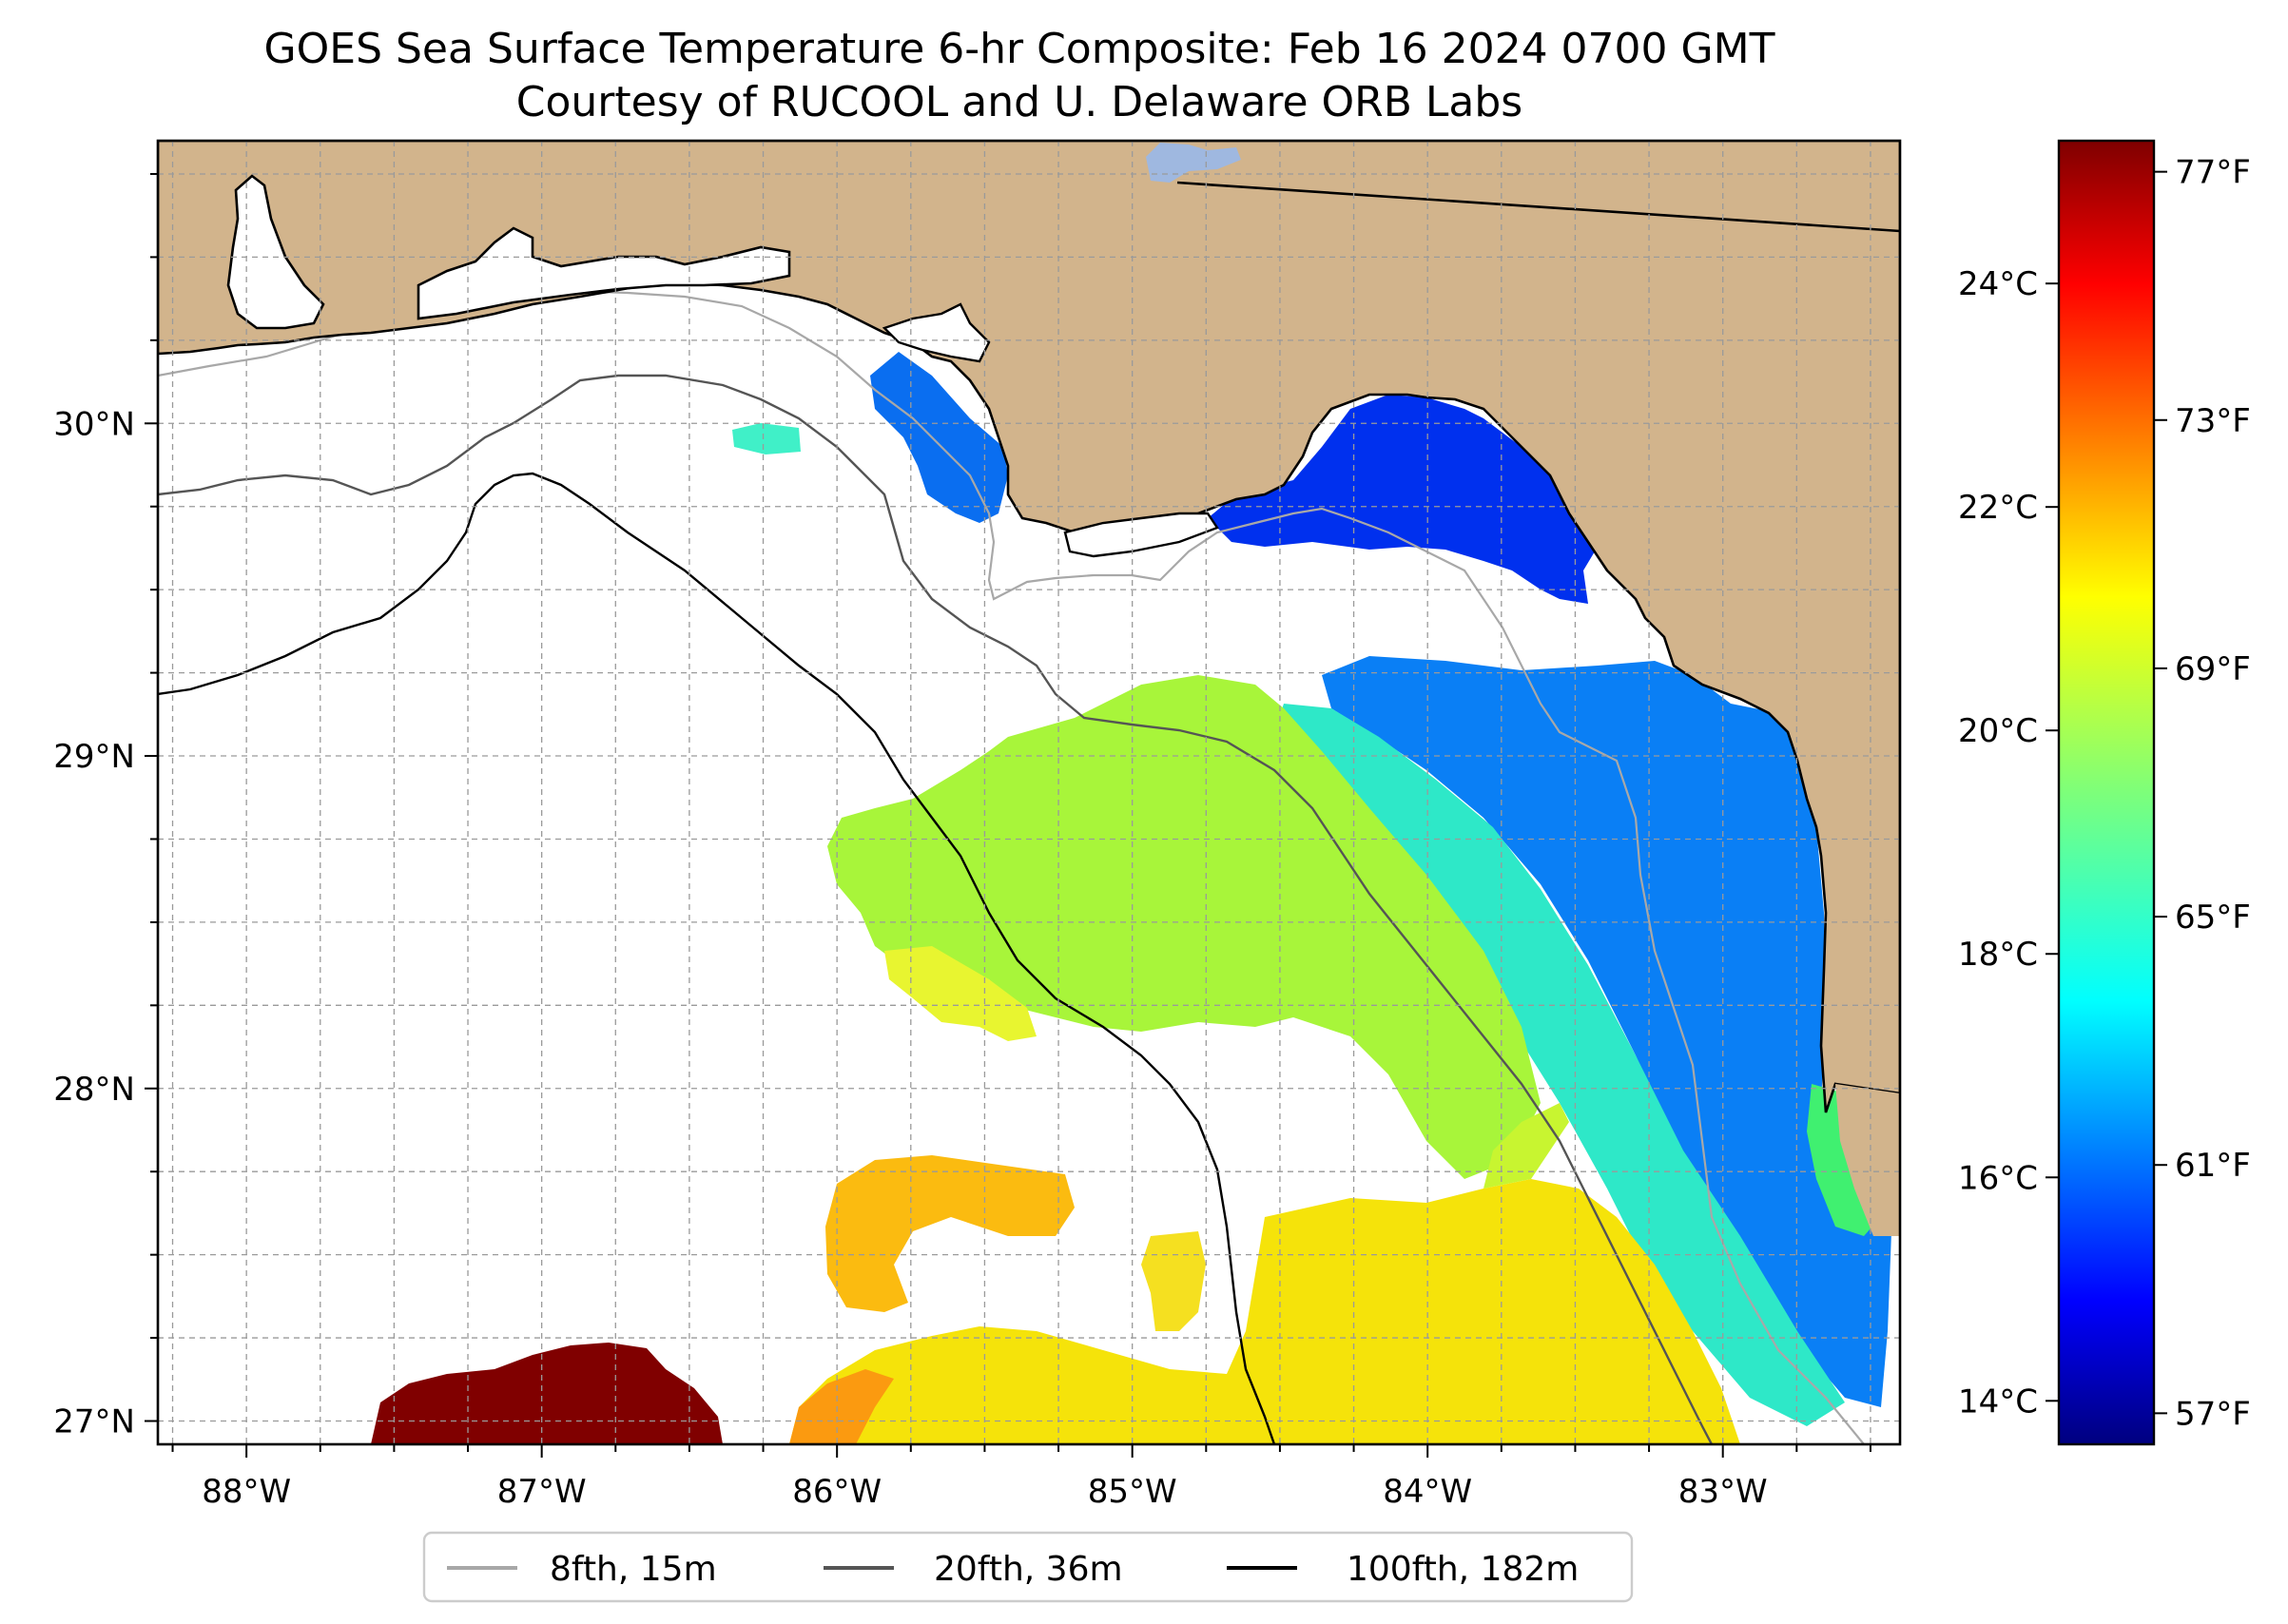 The width and height of the screenshot is (2288, 1624). What do you see at coordinates (1264, 1311) in the screenshot?
I see `sst-patch-southern-yellow` at bounding box center [1264, 1311].